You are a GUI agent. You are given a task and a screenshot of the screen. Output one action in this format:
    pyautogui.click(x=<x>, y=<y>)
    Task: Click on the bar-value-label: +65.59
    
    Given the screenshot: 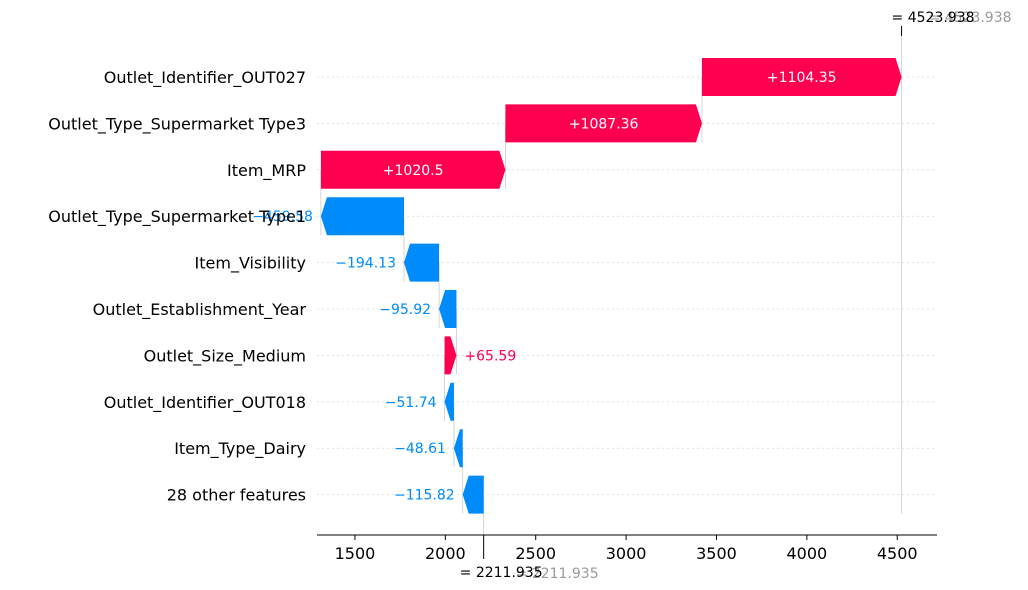 What is the action you would take?
    pyautogui.click(x=490, y=356)
    